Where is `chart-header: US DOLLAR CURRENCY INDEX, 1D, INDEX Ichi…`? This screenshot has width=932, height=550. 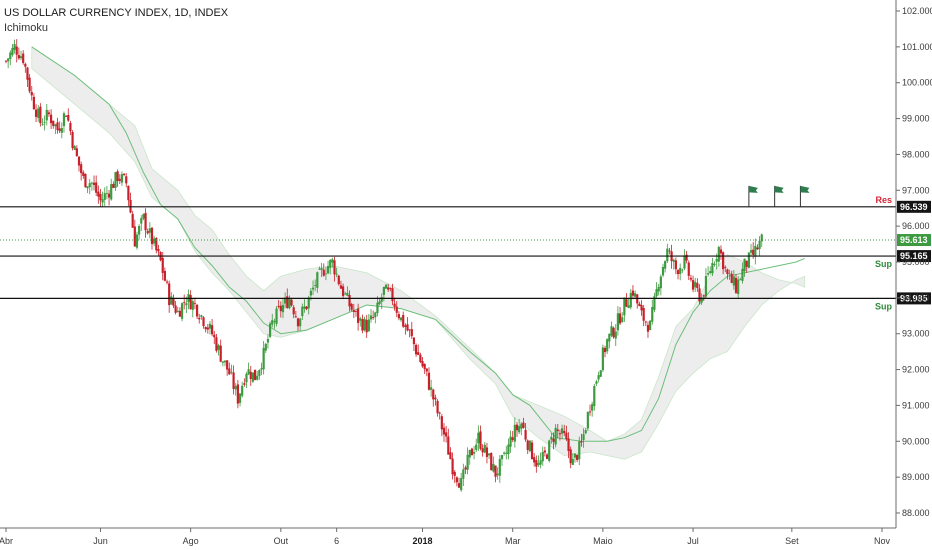 chart-header: US DOLLAR CURRENCY INDEX, 1D, INDEX Ichi… is located at coordinates (116, 21).